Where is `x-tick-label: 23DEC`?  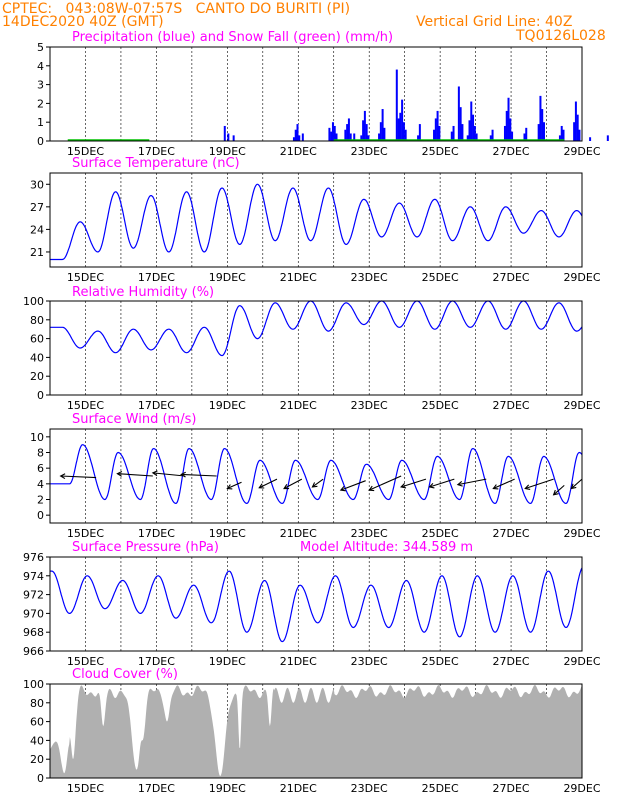
x-tick-label: 23DEC is located at coordinates (369, 405).